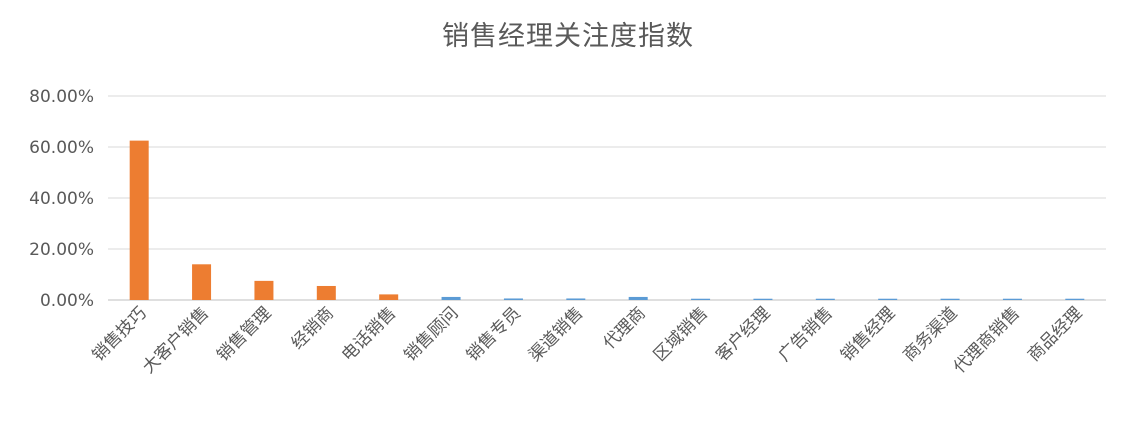  Describe the element at coordinates (806, 334) in the screenshot. I see `x-tick-label: 广告销售` at that location.